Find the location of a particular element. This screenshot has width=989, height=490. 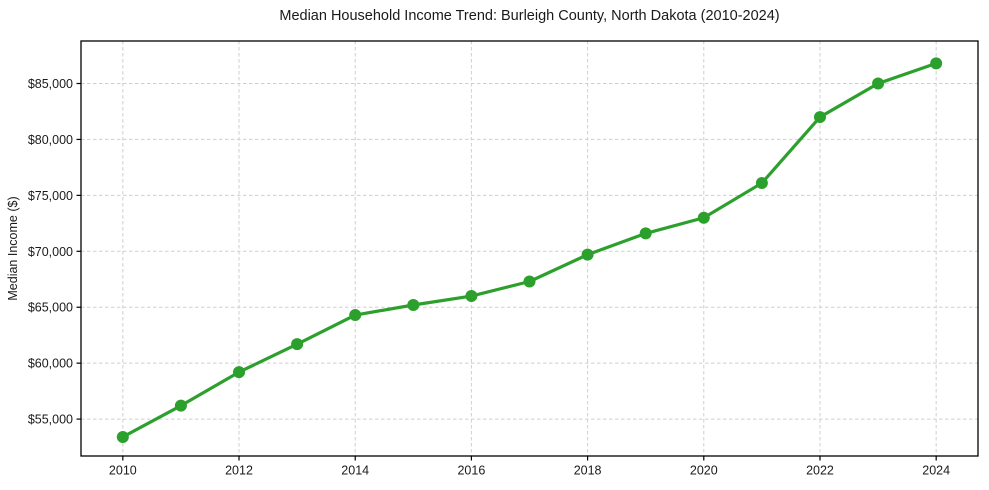

x-tick-label: 2014 is located at coordinates (355, 471).